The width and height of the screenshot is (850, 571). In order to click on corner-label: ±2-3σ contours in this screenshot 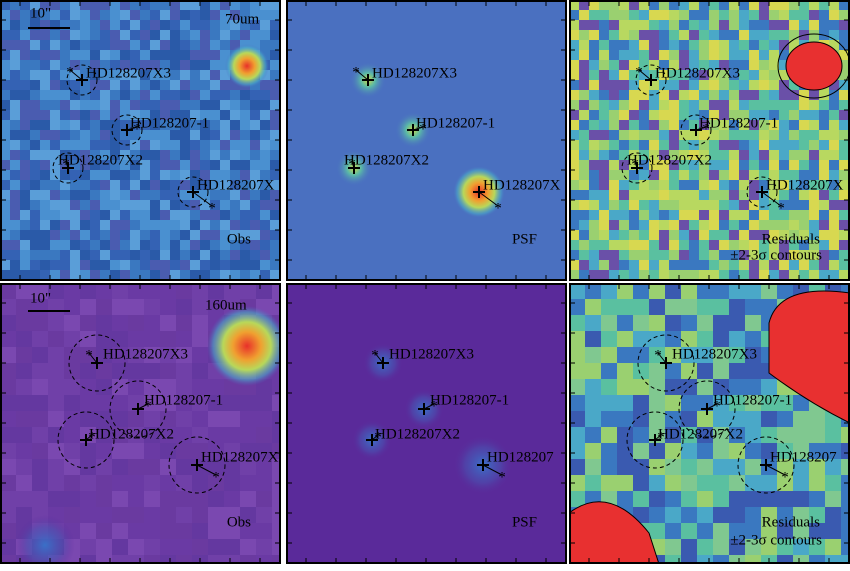, I will do `click(776, 255)`.